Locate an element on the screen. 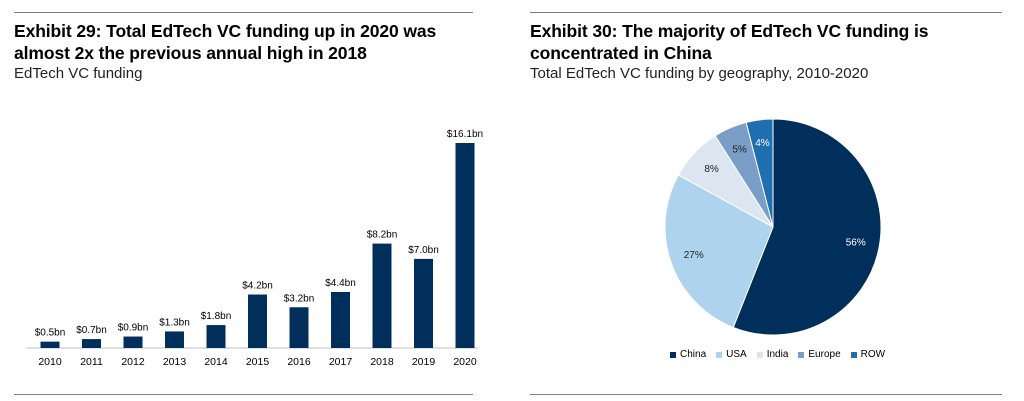 This screenshot has height=401, width=1024. legend-label: Europe is located at coordinates (824, 354).